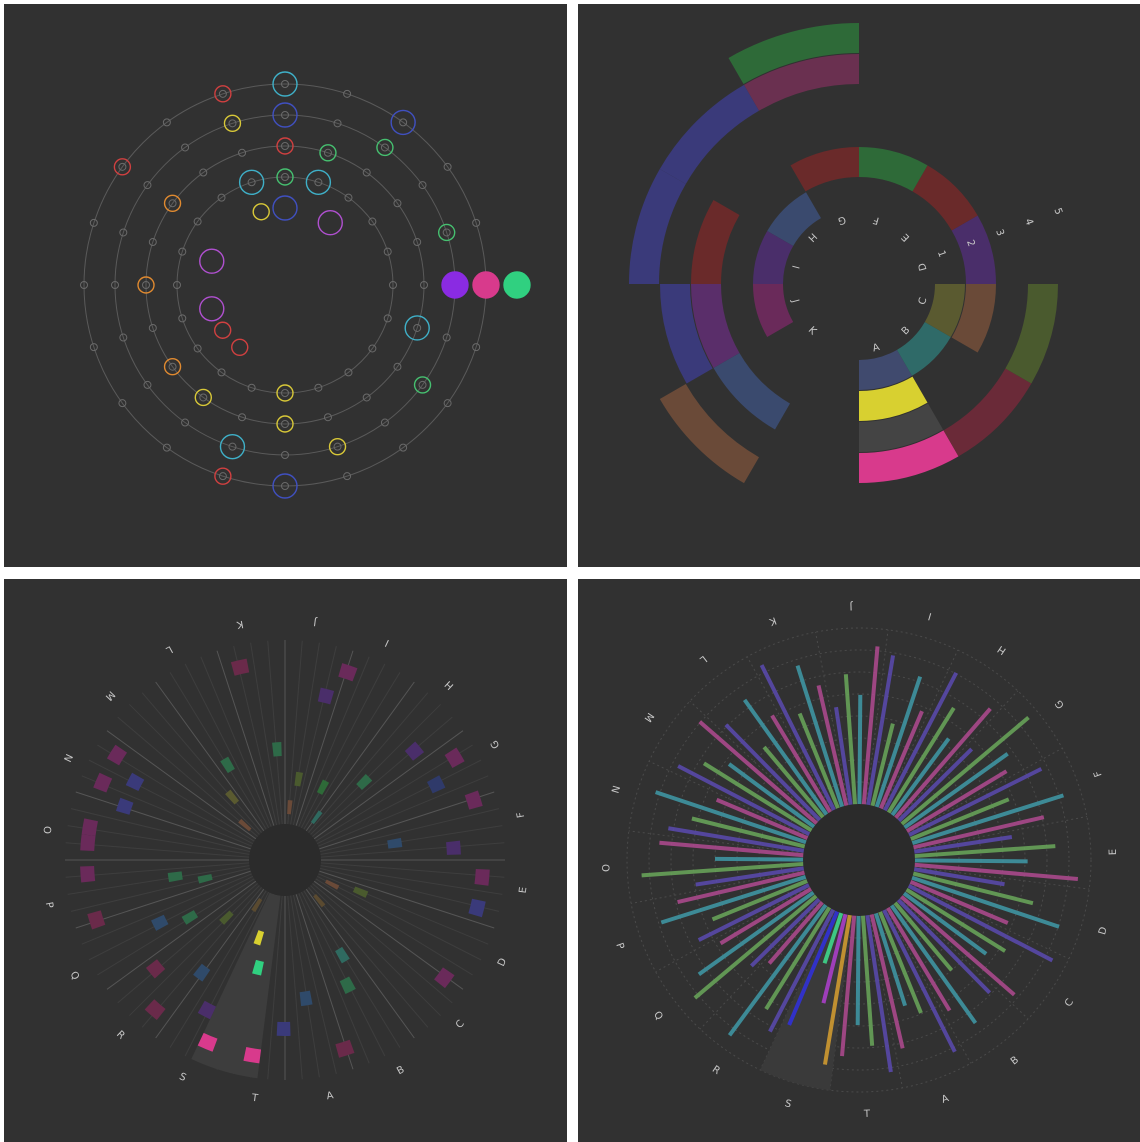 This screenshot has height=1142, width=1140. I want to click on category-label: N, so click(614, 789).